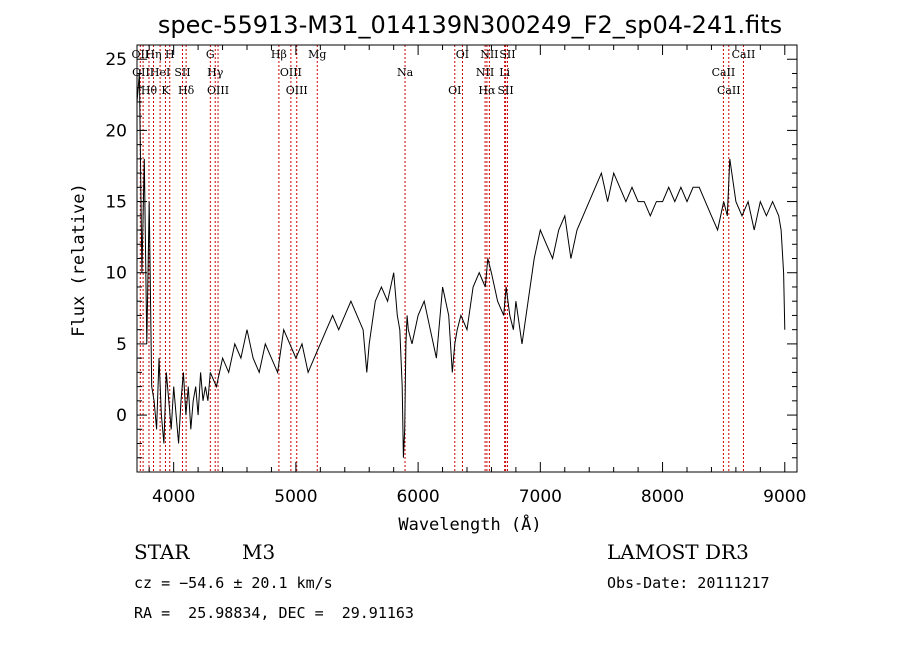 The image size is (900, 649). Describe the element at coordinates (165, 90) in the screenshot. I see `line-marker-label: K` at that location.